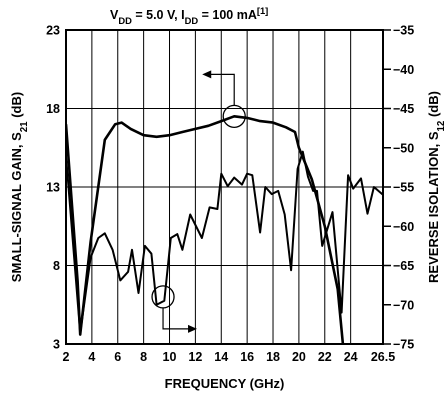 This screenshot has width=445, height=409. Describe the element at coordinates (403, 345) in the screenshot. I see `y-right-tick-label: −75` at that location.